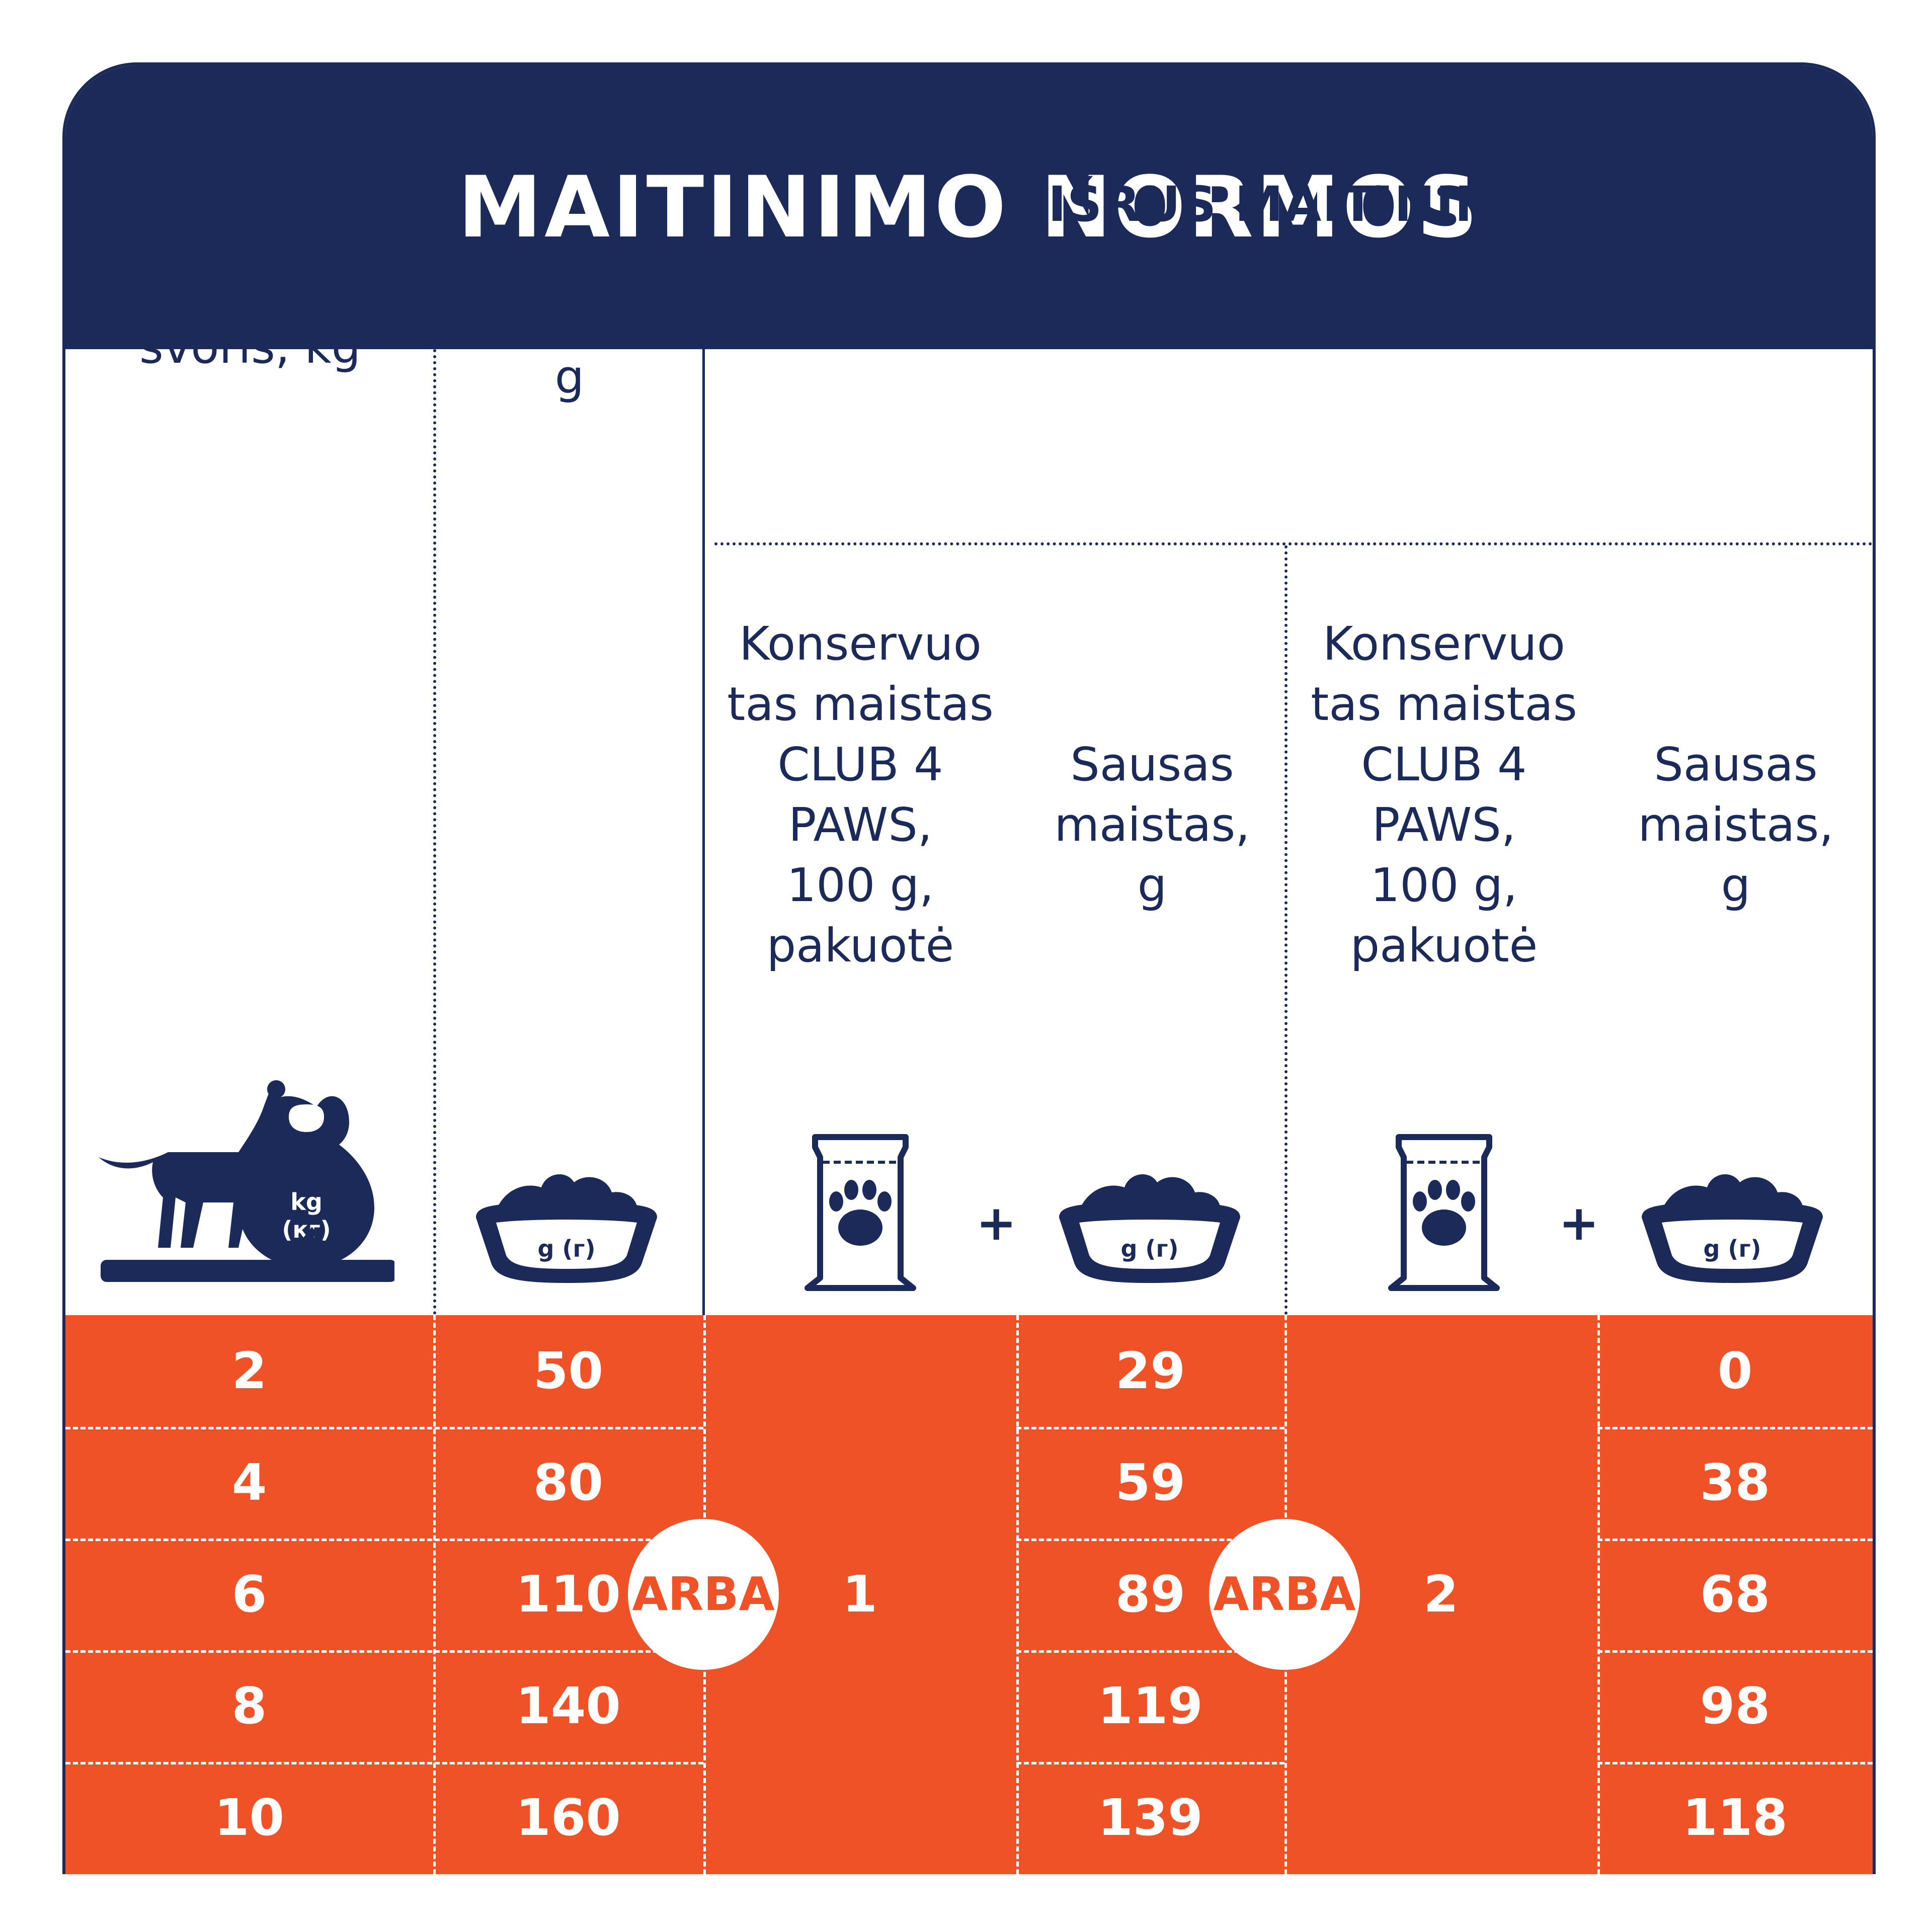 The height and width of the screenshot is (1932, 1932). Describe the element at coordinates (568, 1371) in the screenshot. I see `cell-dry: 50` at that location.